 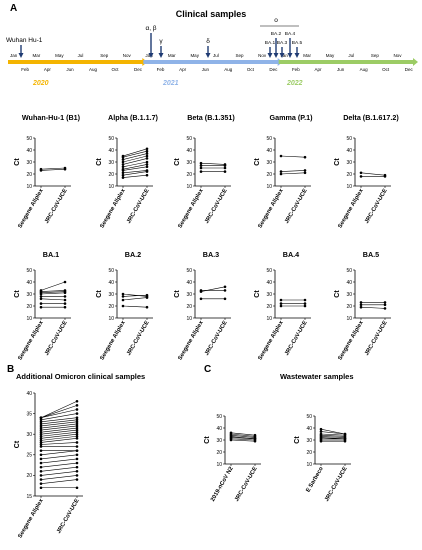 What do you see at coordinates (322, 458) in the screenshot?
I see `chart-12: 10 20 30 40 50 Ct E Sarbeco JRC-CoV-UCE` at bounding box center [322, 458].